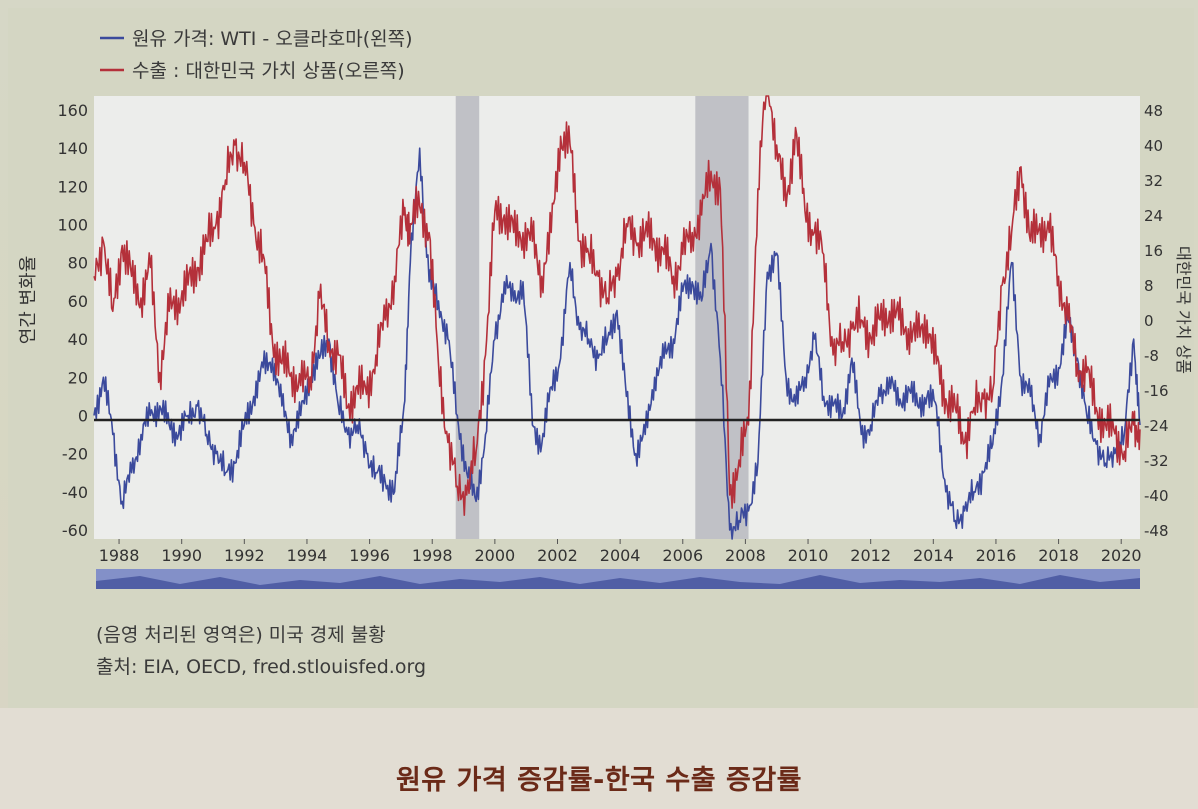 This screenshot has width=1198, height=809. What do you see at coordinates (1149, 286) in the screenshot?
I see `y-tick-right: 8` at bounding box center [1149, 286].